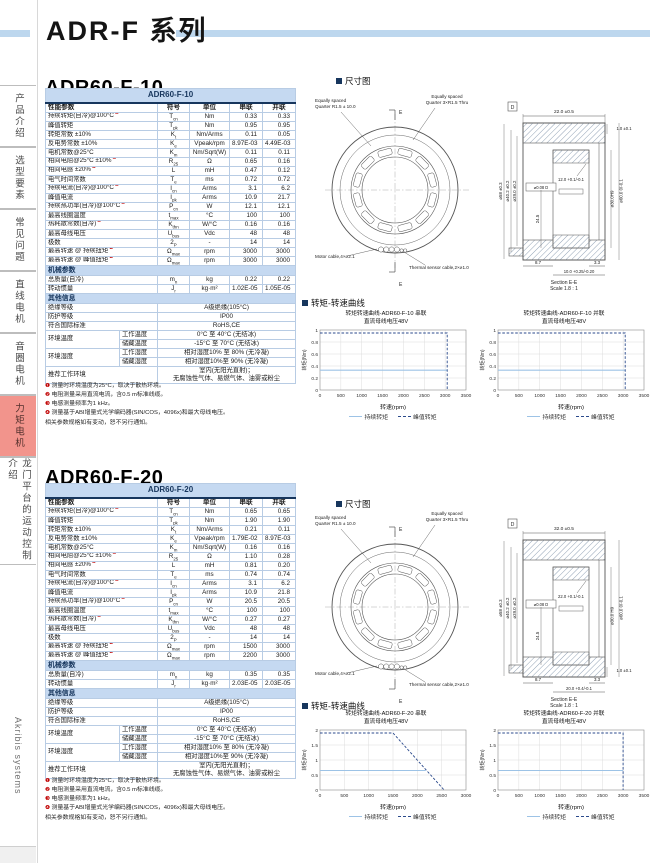 The height and width of the screenshot is (863, 650). I want to click on param-unit: kg·m², so click(209, 289).